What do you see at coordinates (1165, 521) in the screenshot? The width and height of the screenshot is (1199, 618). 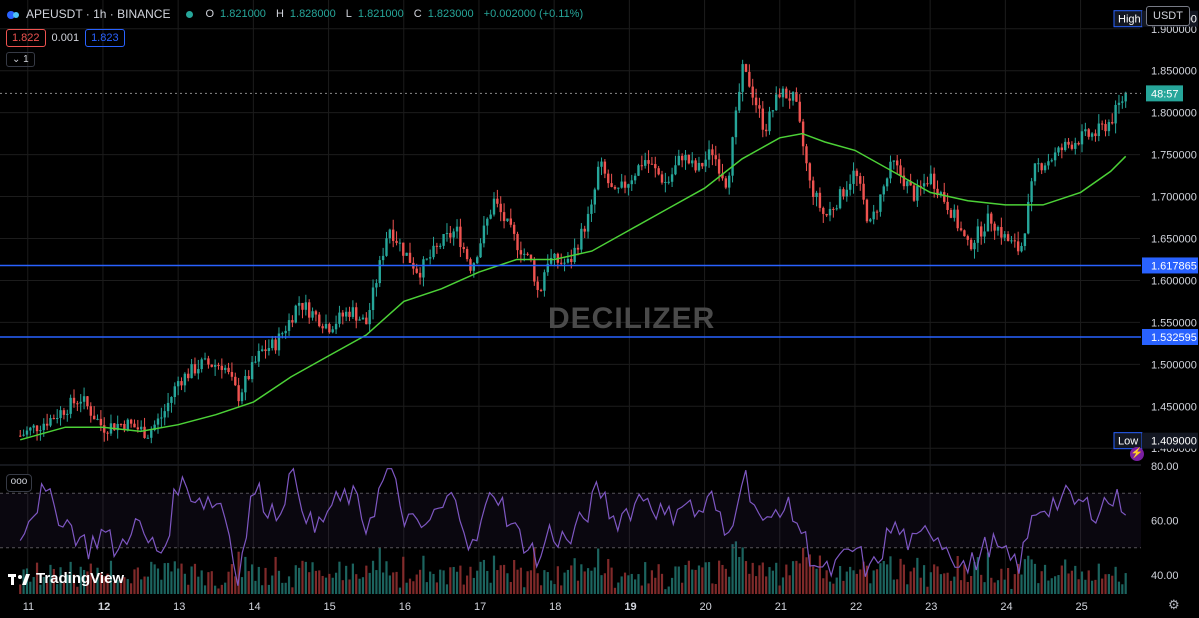 I see `rsi-tick-label: 60.00` at bounding box center [1165, 521].